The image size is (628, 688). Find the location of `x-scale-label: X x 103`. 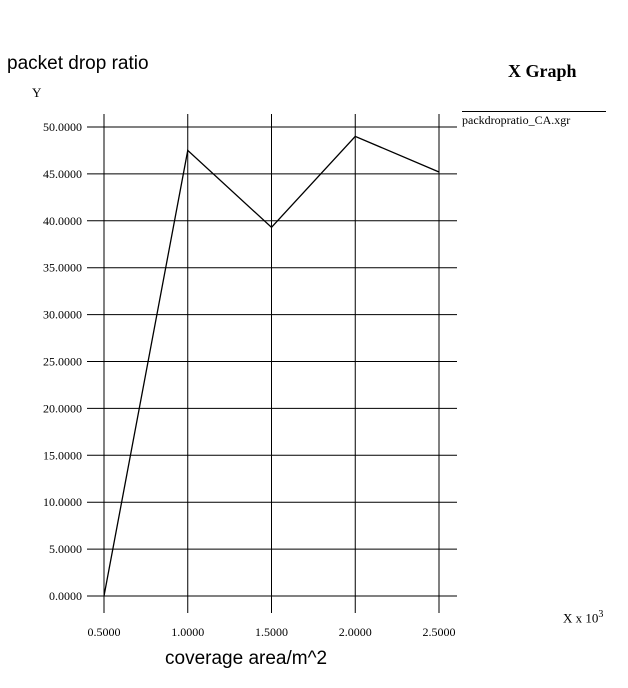

x-scale-label: X x 103 is located at coordinates (583, 617).